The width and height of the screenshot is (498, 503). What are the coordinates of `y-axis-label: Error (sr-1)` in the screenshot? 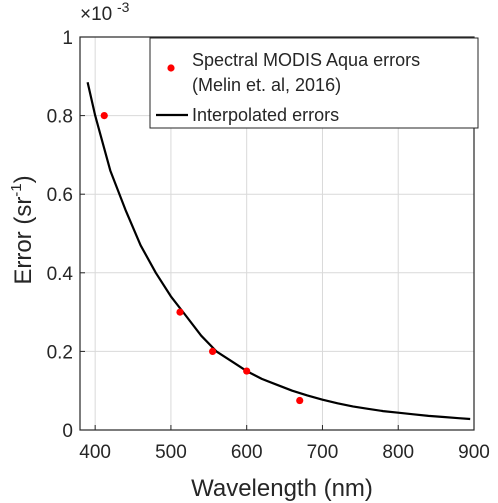 It's located at (22, 229).